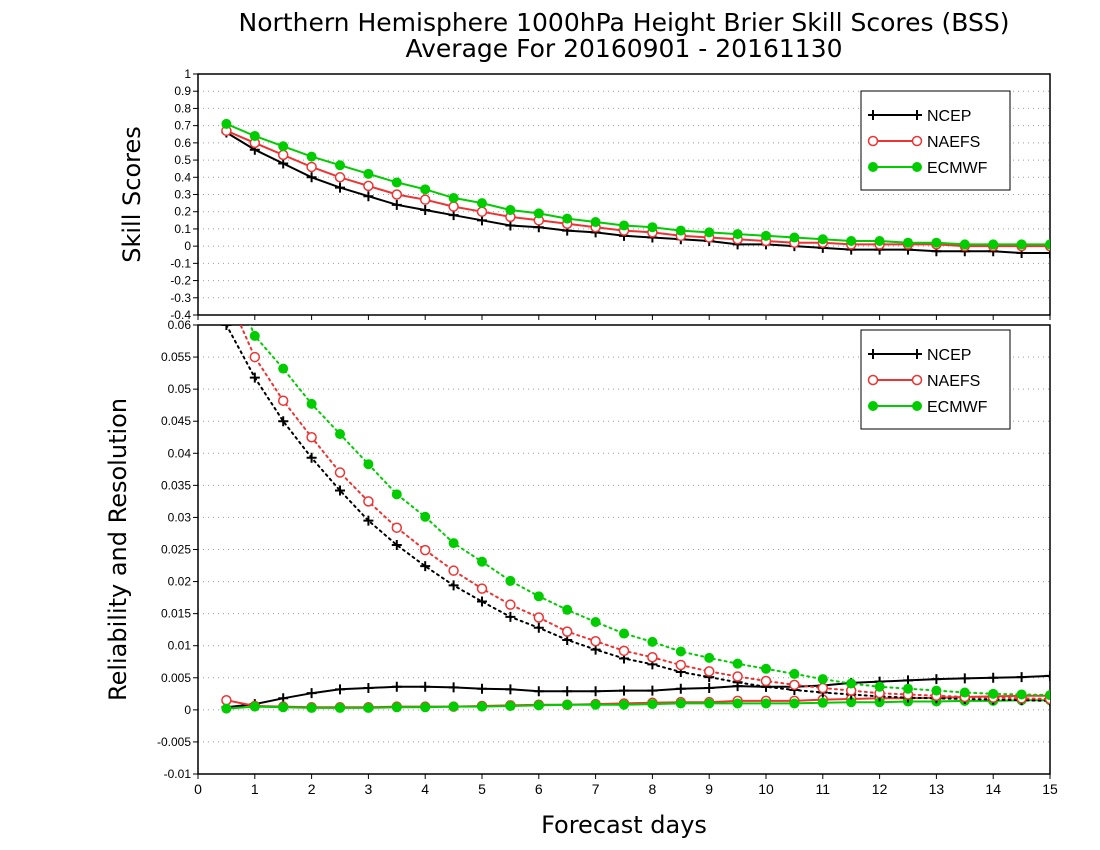  Describe the element at coordinates (709, 789) in the screenshot. I see `x-tick-label: 9` at that location.